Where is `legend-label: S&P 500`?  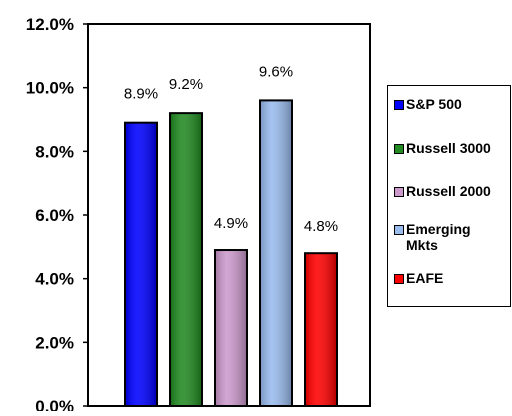
legend-label: S&P 500 is located at coordinates (434, 104).